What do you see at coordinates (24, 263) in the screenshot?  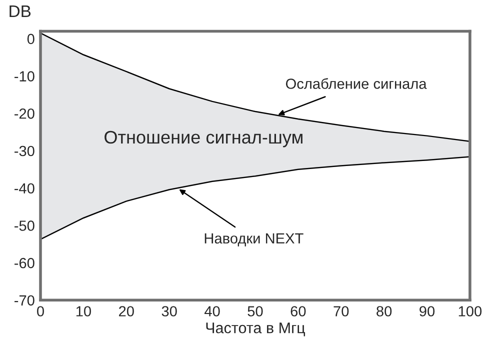 I see `y-tick-label: -60` at bounding box center [24, 263].